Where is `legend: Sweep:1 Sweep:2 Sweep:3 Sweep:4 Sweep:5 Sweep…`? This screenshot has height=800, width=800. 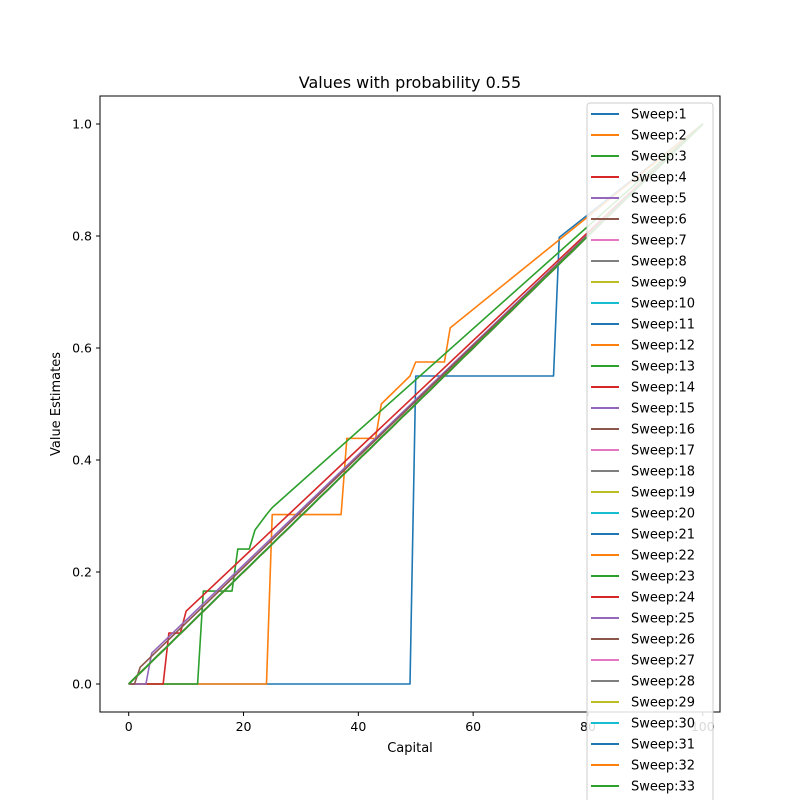
legend: Sweep:1 Sweep:2 Sweep:3 Sweep:4 Sweep:5 Sweep… is located at coordinates (650, 451).